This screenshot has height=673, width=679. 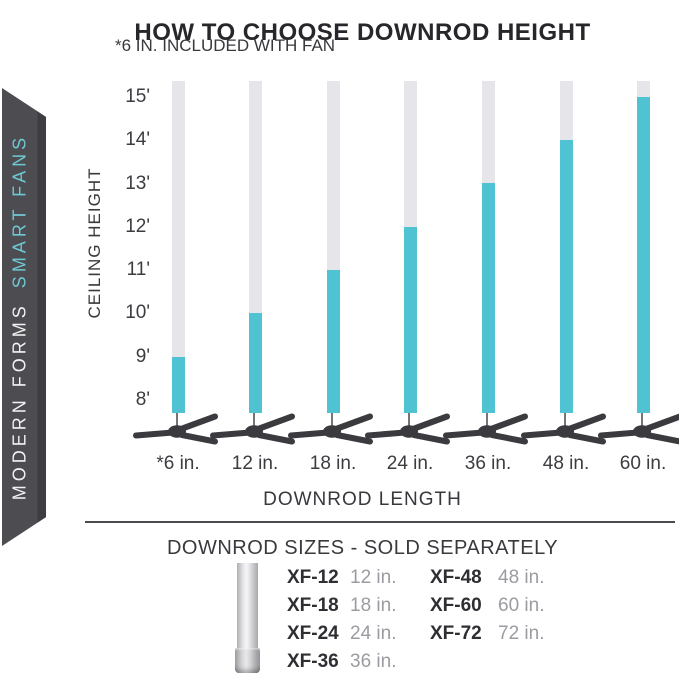 What do you see at coordinates (138, 270) in the screenshot?
I see `y-tick: 11'` at bounding box center [138, 270].